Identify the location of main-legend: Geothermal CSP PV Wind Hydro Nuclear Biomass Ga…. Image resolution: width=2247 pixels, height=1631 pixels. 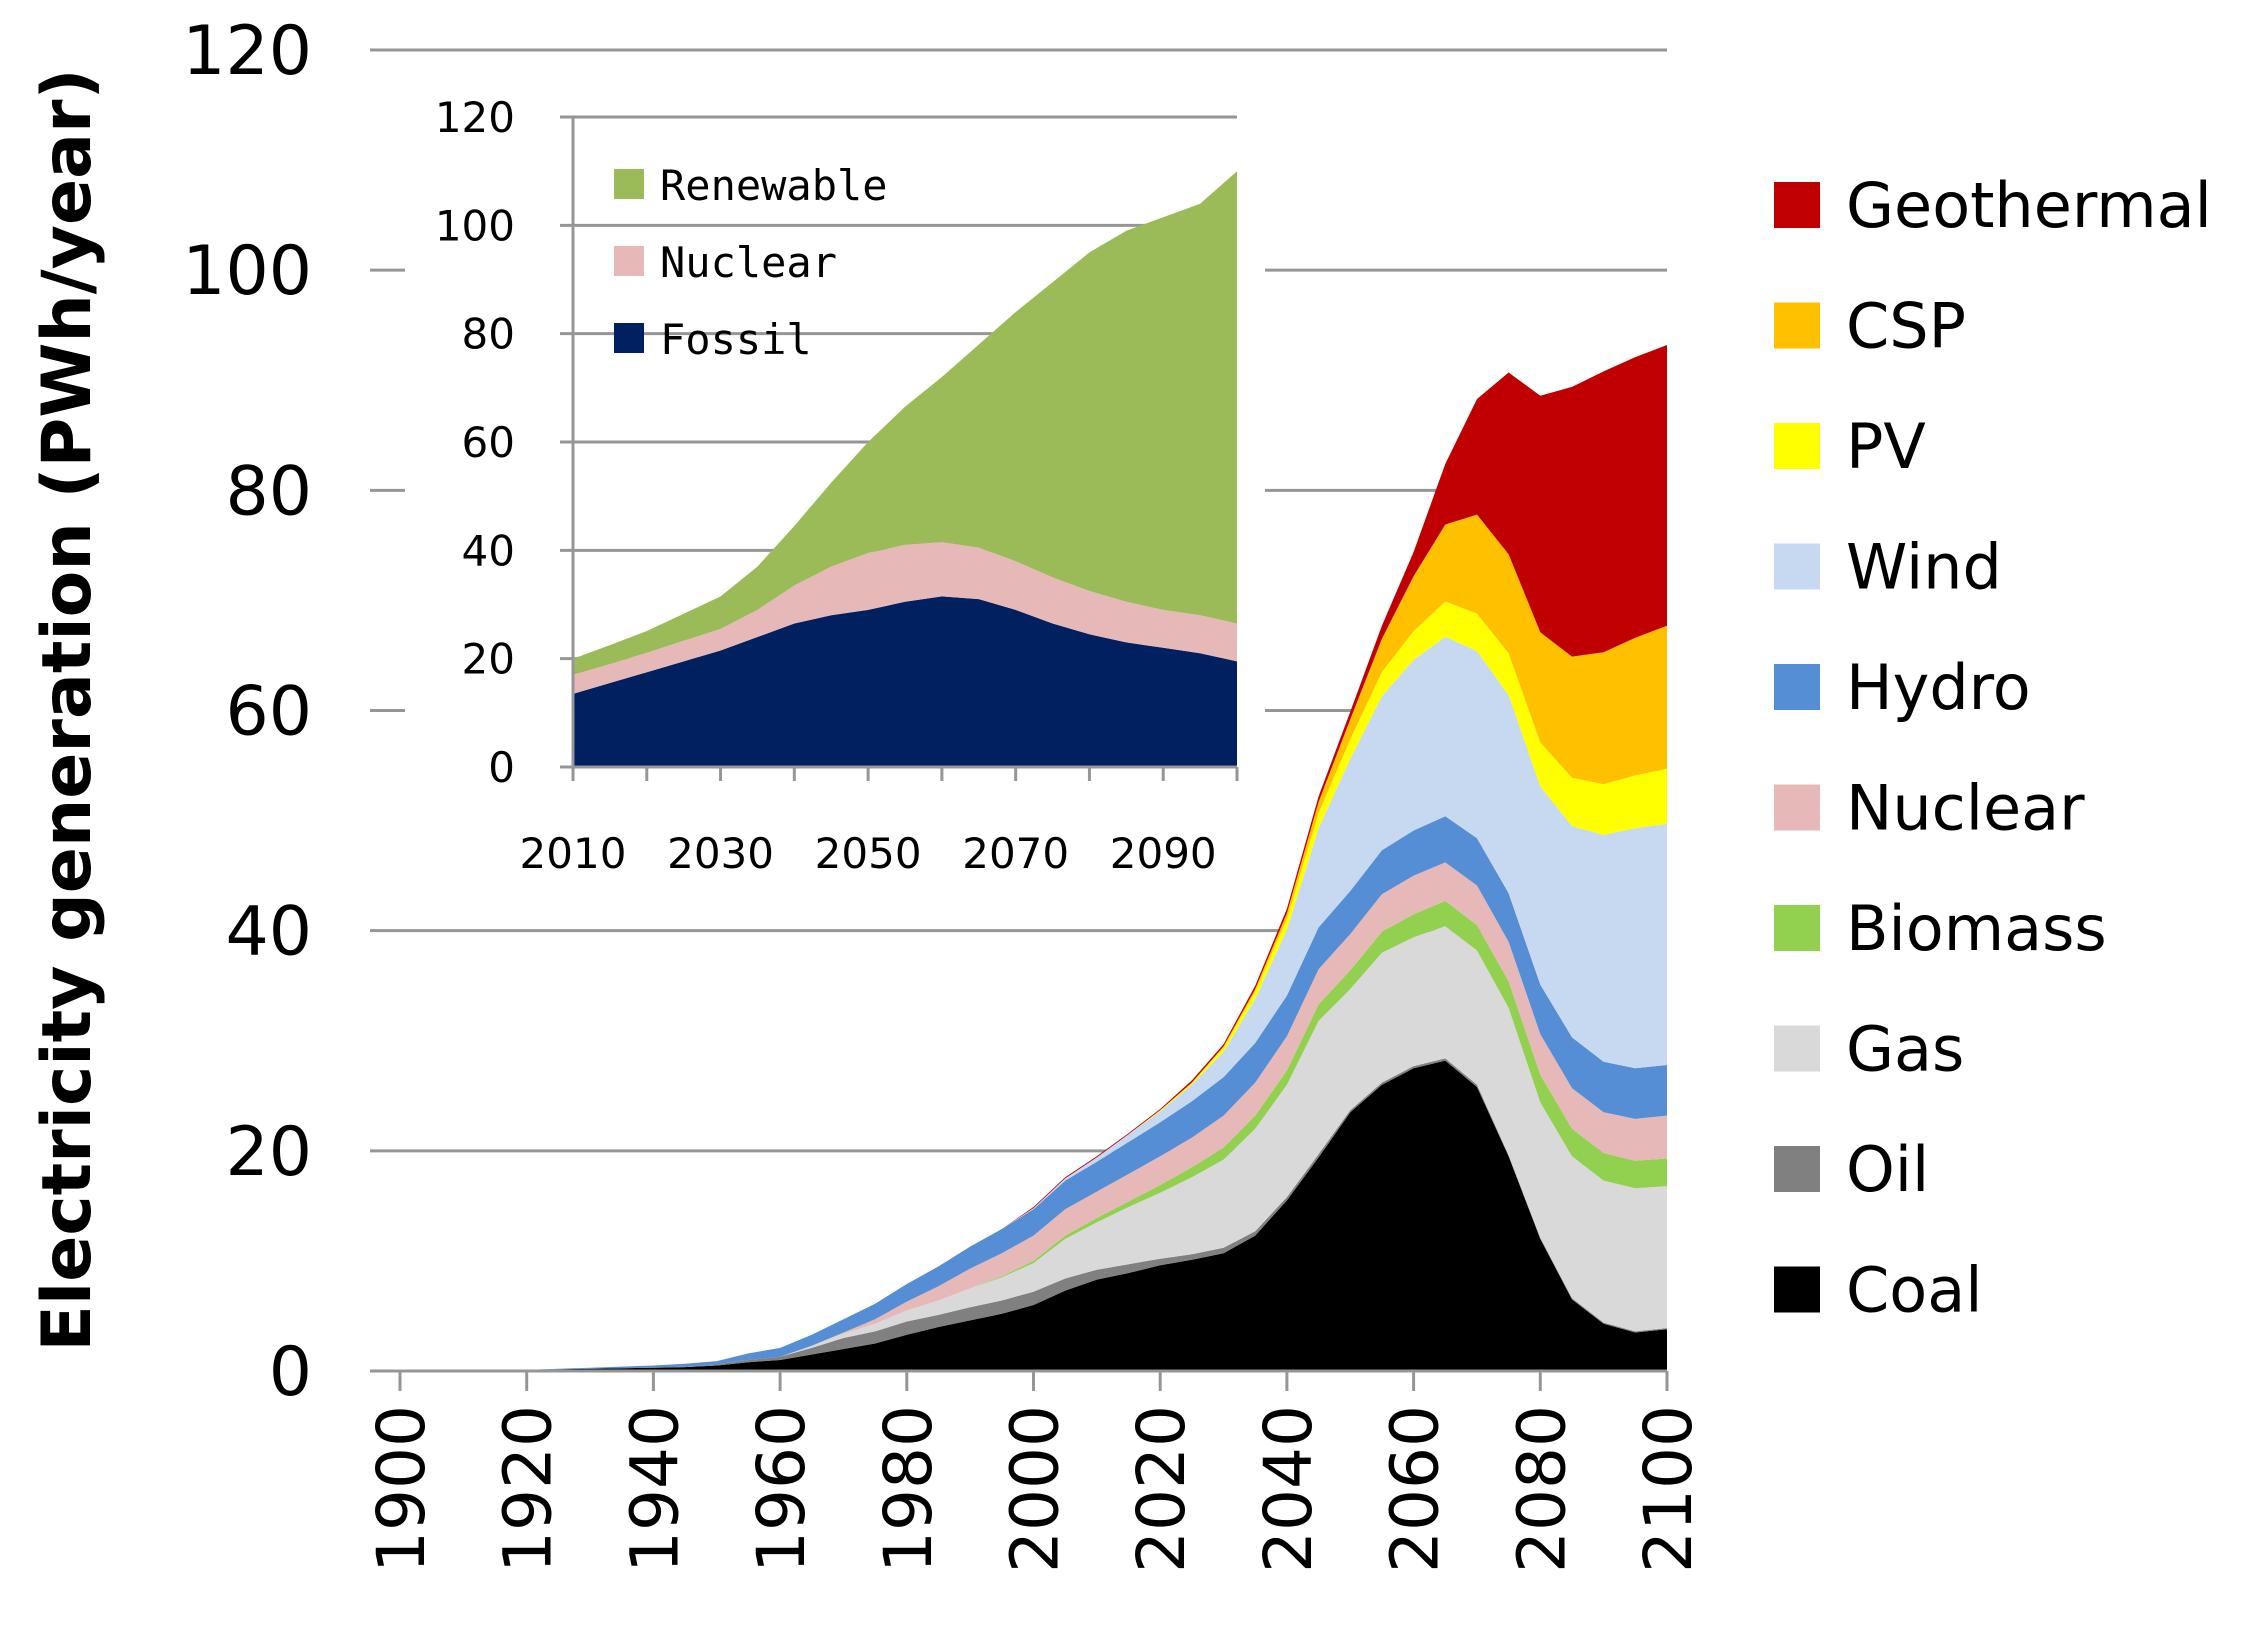
(1993, 748).